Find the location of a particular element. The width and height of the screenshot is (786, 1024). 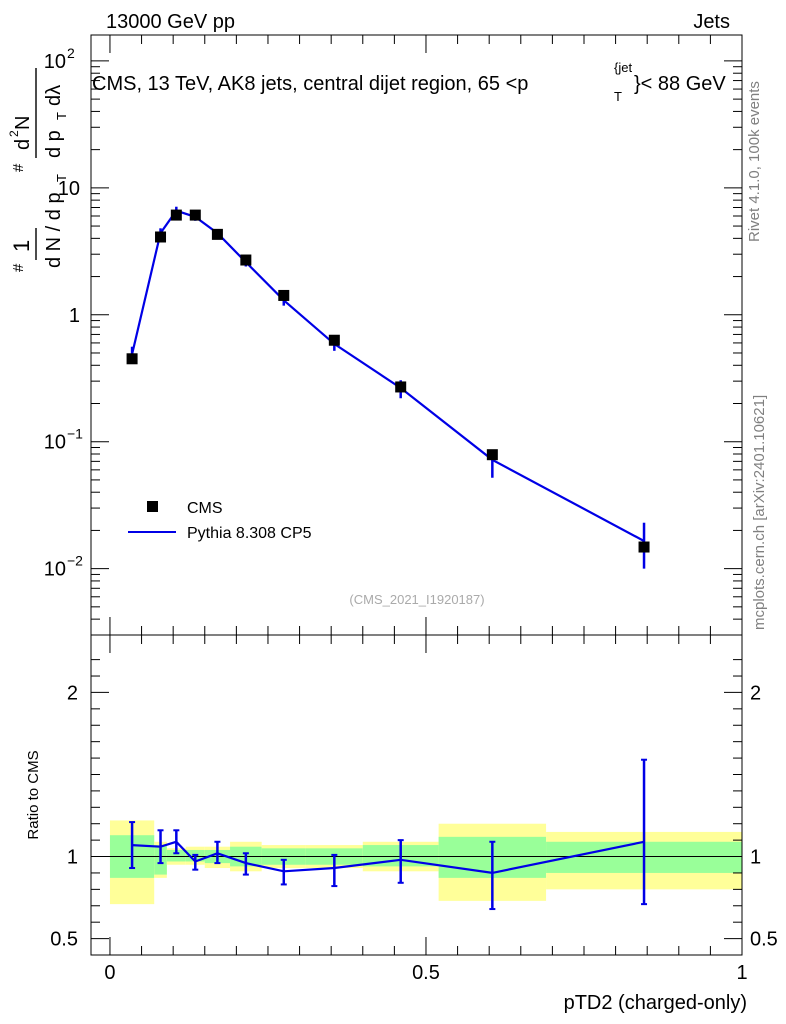

plot-title-sub: T is located at coordinates (618, 96).